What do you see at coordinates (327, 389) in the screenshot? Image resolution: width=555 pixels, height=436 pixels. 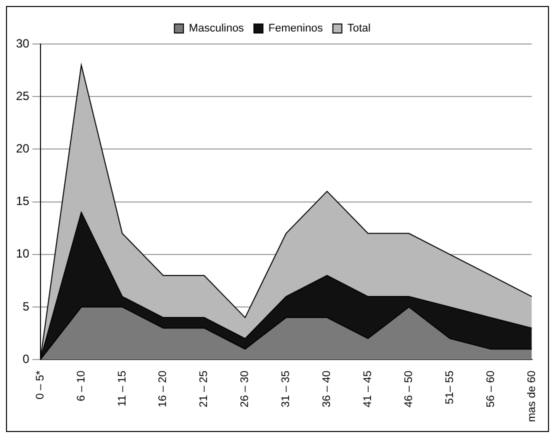 I see `x-tick-label: 36 – 40` at bounding box center [327, 389].